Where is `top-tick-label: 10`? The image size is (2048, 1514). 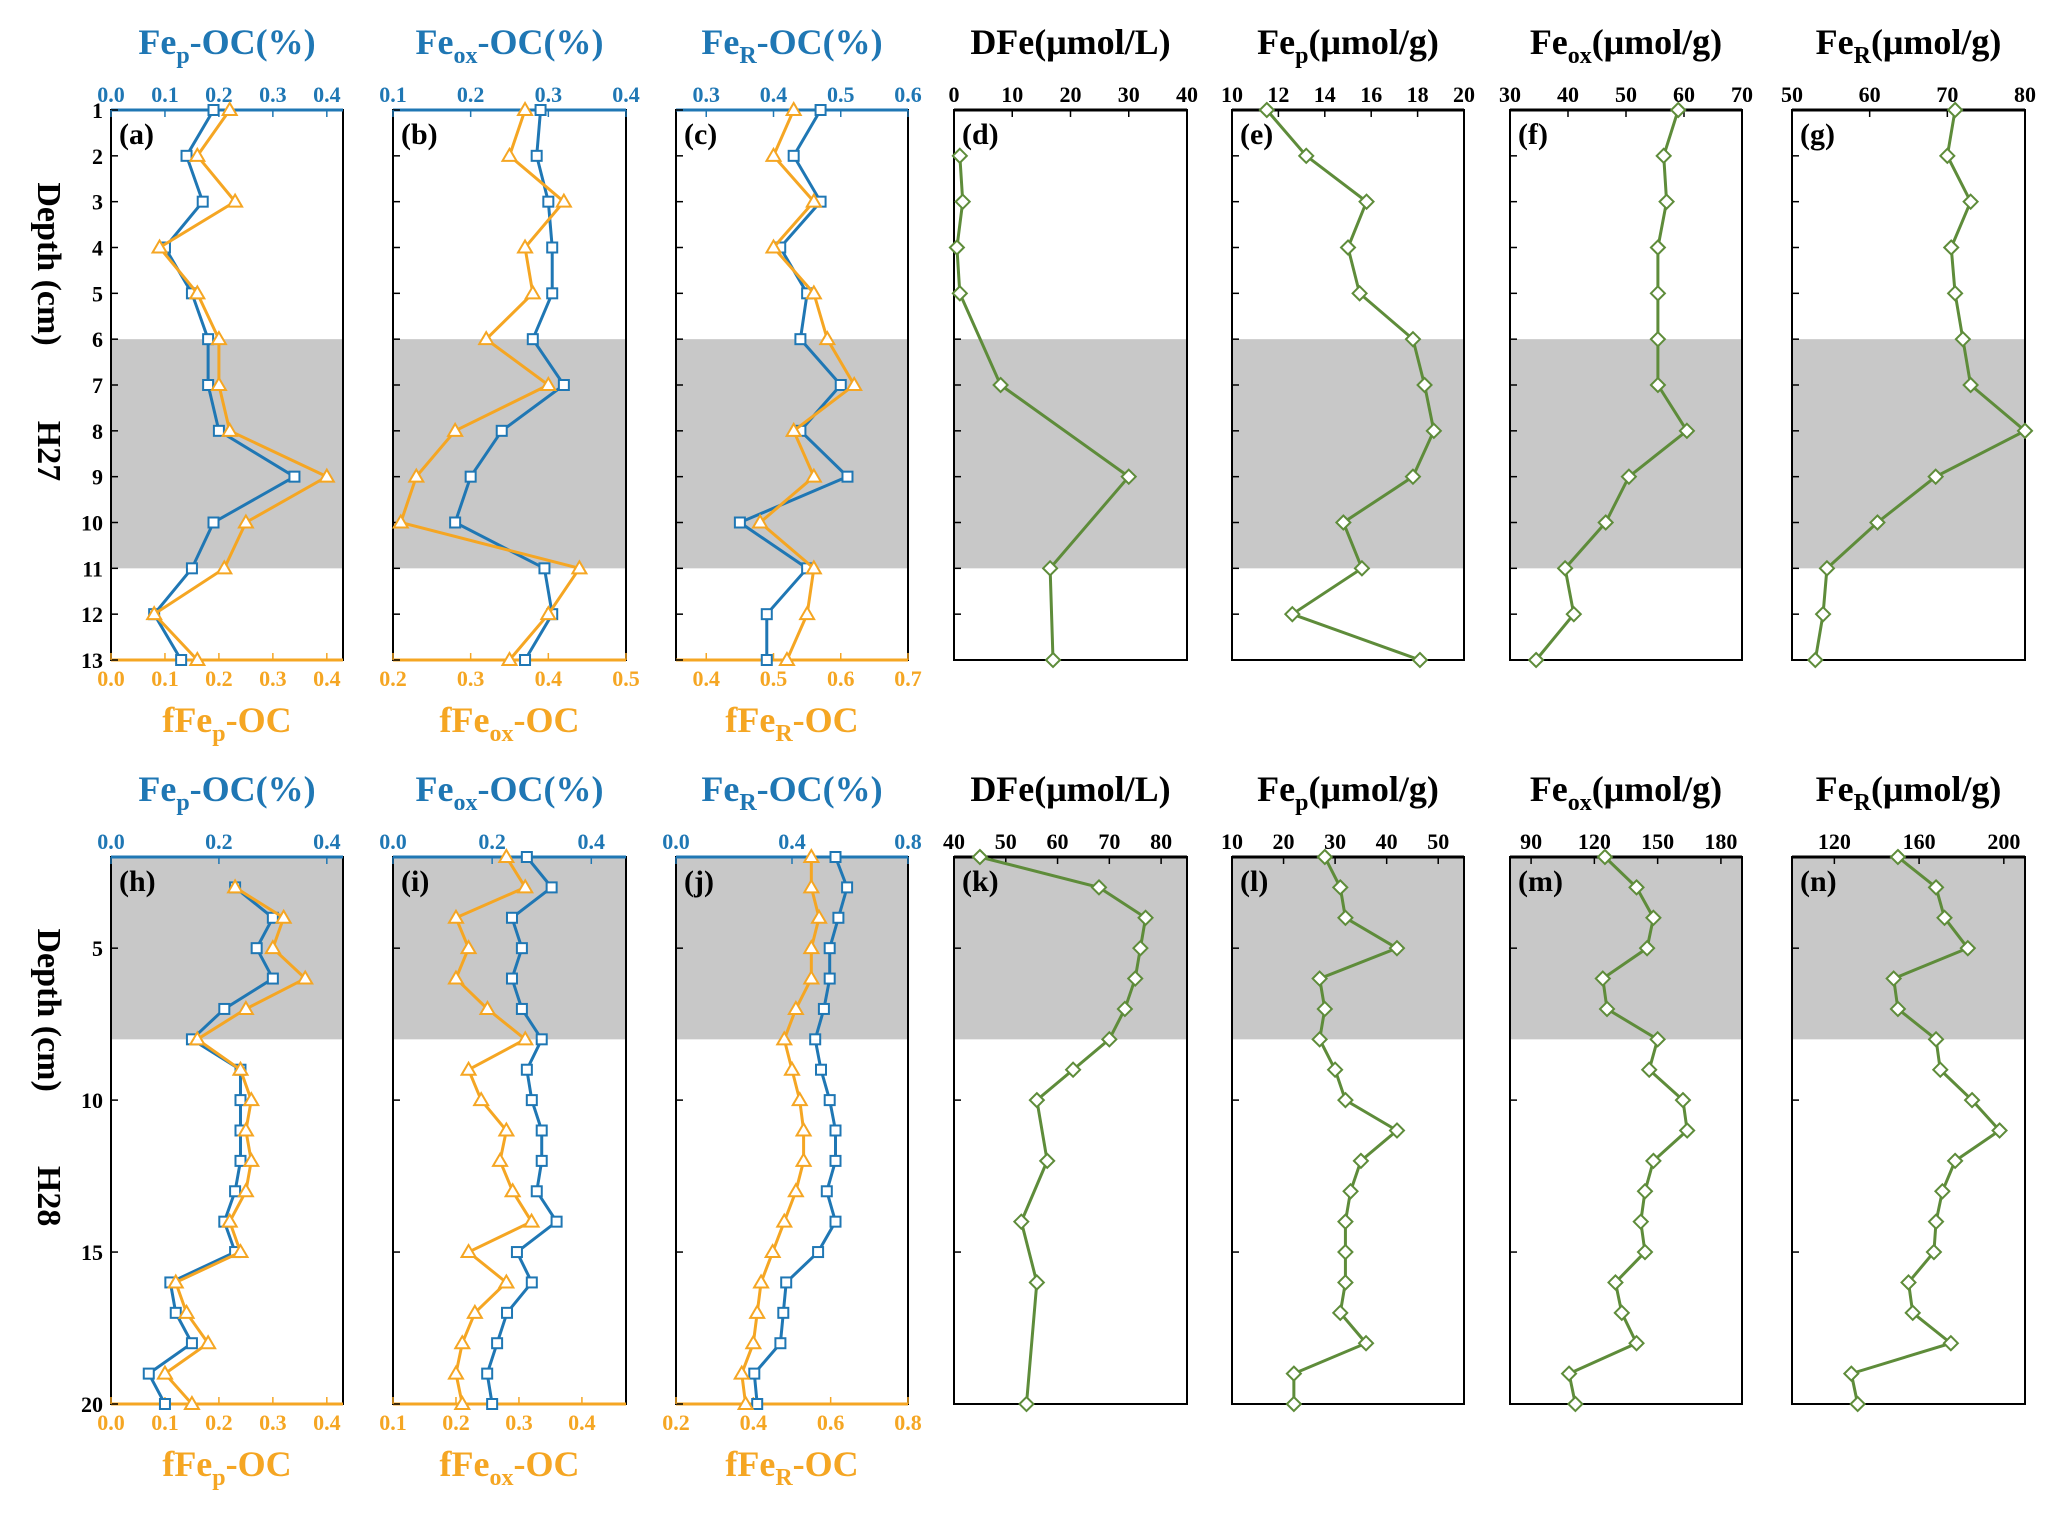 top-tick-label: 10 is located at coordinates (1232, 94).